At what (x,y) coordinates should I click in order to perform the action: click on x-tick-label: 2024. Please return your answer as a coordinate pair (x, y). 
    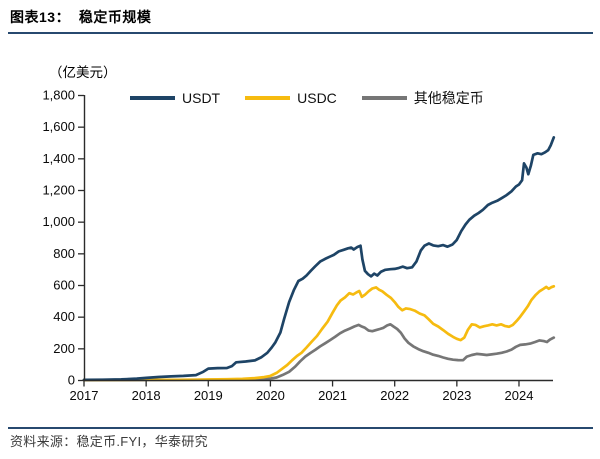
    Looking at the image, I should click on (519, 395).